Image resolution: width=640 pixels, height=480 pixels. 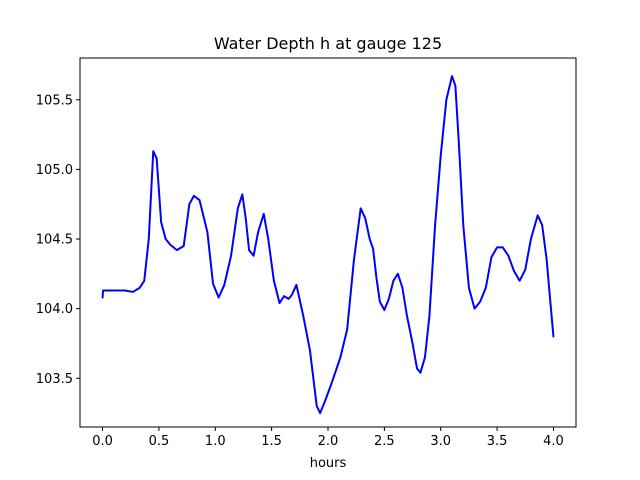 What do you see at coordinates (271, 441) in the screenshot?
I see `x-tick-label: 1.5` at bounding box center [271, 441].